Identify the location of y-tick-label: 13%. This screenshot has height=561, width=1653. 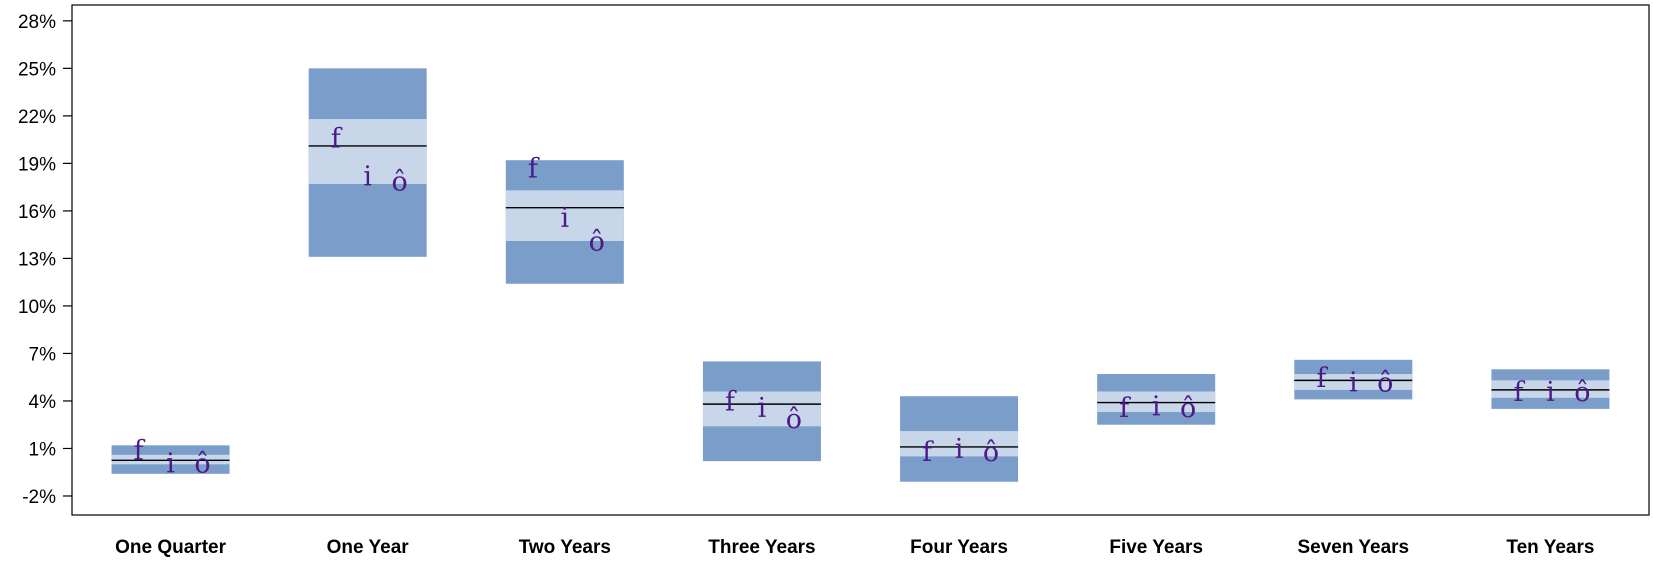
(37, 259).